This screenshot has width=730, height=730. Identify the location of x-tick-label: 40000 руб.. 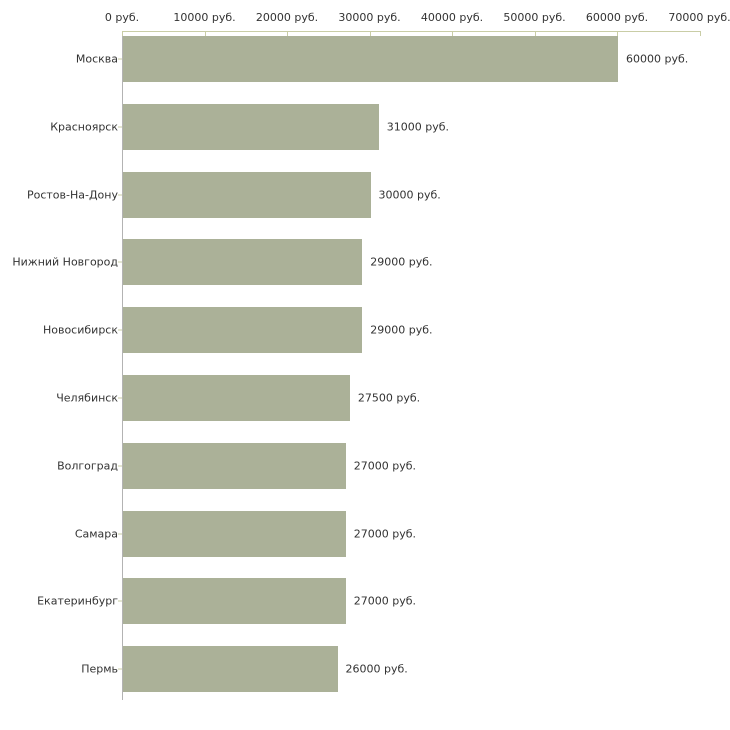
(452, 17).